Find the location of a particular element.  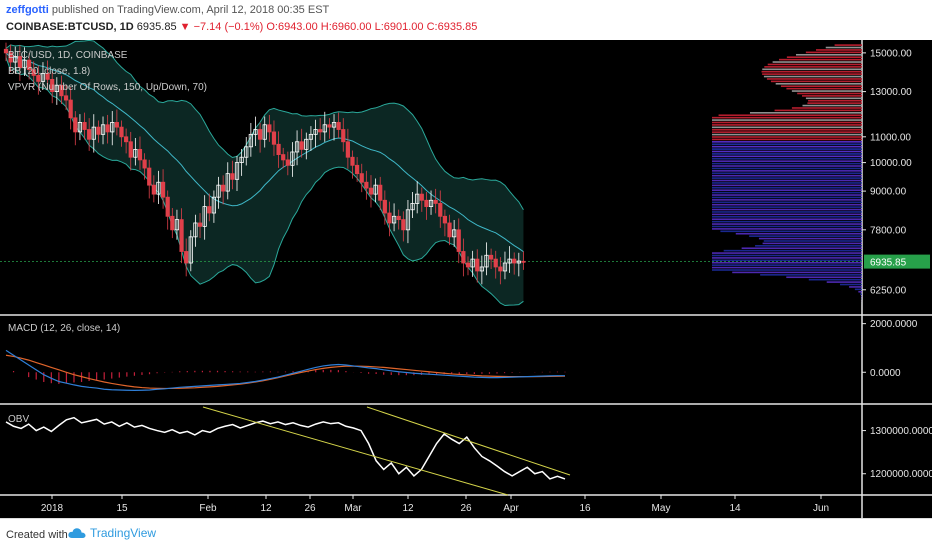

price-tick-label: 13000.00 is located at coordinates (891, 92).